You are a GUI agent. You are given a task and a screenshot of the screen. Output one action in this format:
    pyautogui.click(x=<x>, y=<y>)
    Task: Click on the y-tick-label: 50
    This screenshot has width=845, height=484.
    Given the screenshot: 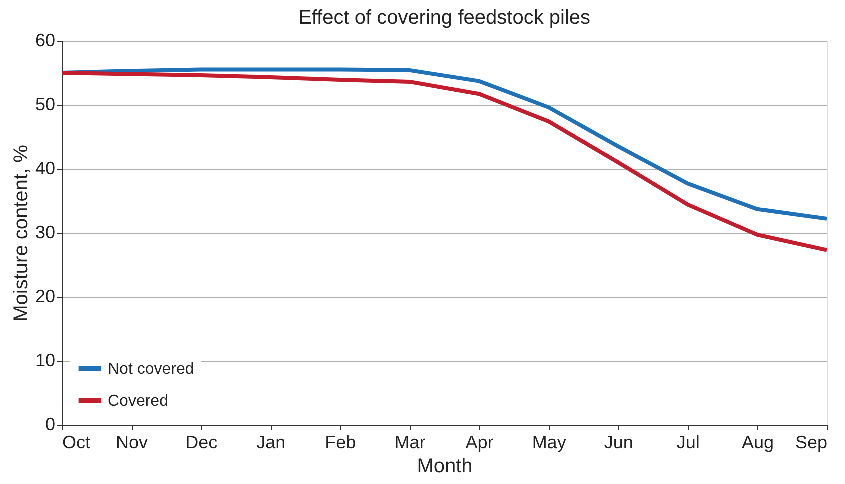 What is the action you would take?
    pyautogui.click(x=45, y=104)
    